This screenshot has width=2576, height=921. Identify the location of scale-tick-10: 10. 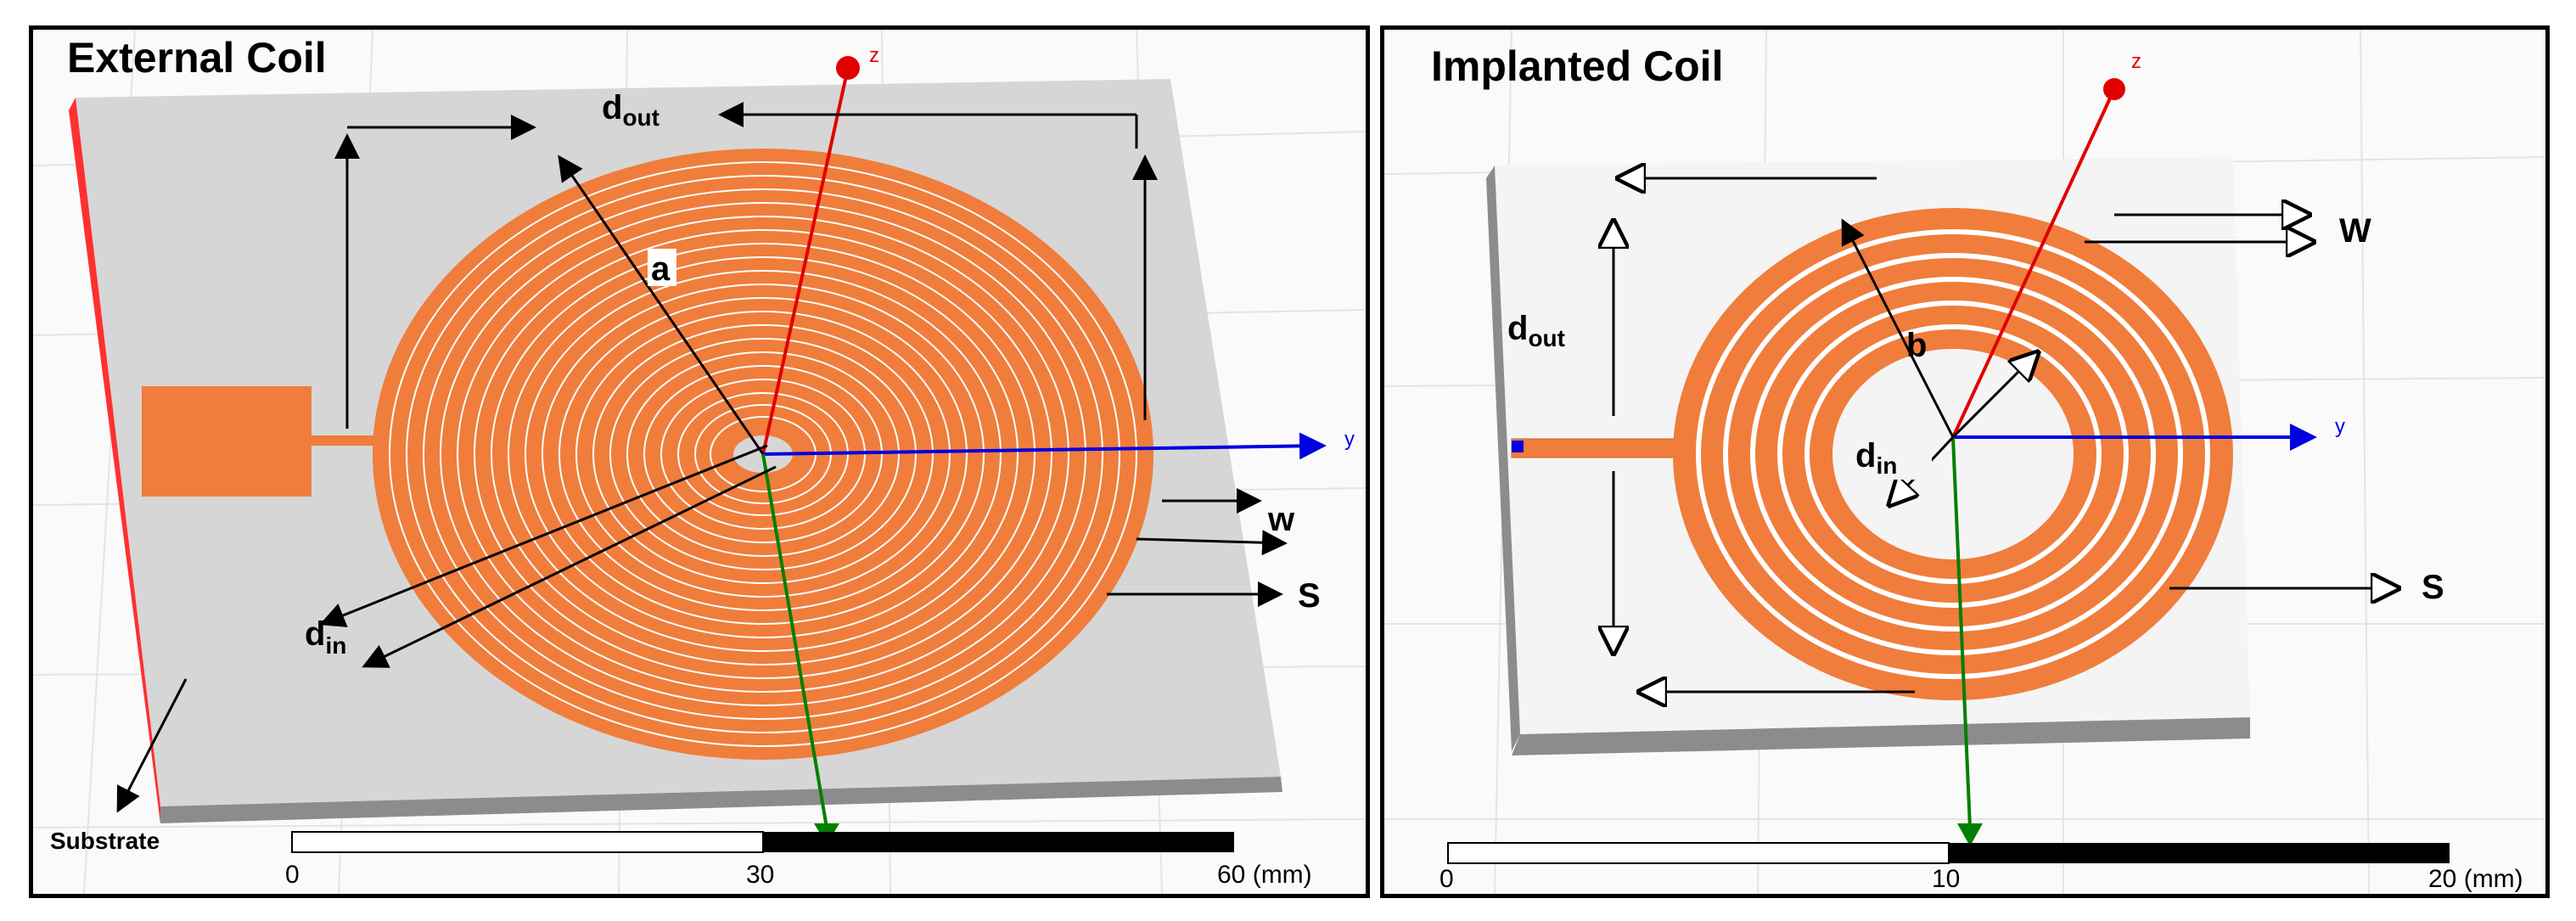
(1946, 879).